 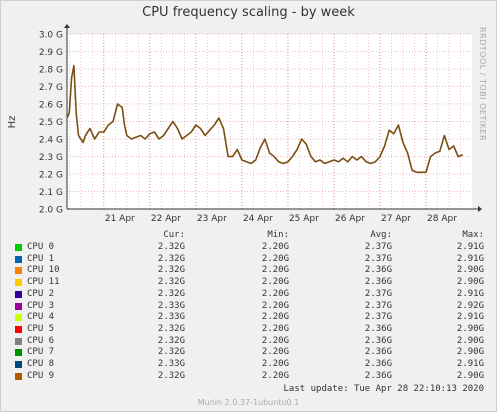 I want to click on legend-series-name: CPU 9, so click(x=41, y=375).